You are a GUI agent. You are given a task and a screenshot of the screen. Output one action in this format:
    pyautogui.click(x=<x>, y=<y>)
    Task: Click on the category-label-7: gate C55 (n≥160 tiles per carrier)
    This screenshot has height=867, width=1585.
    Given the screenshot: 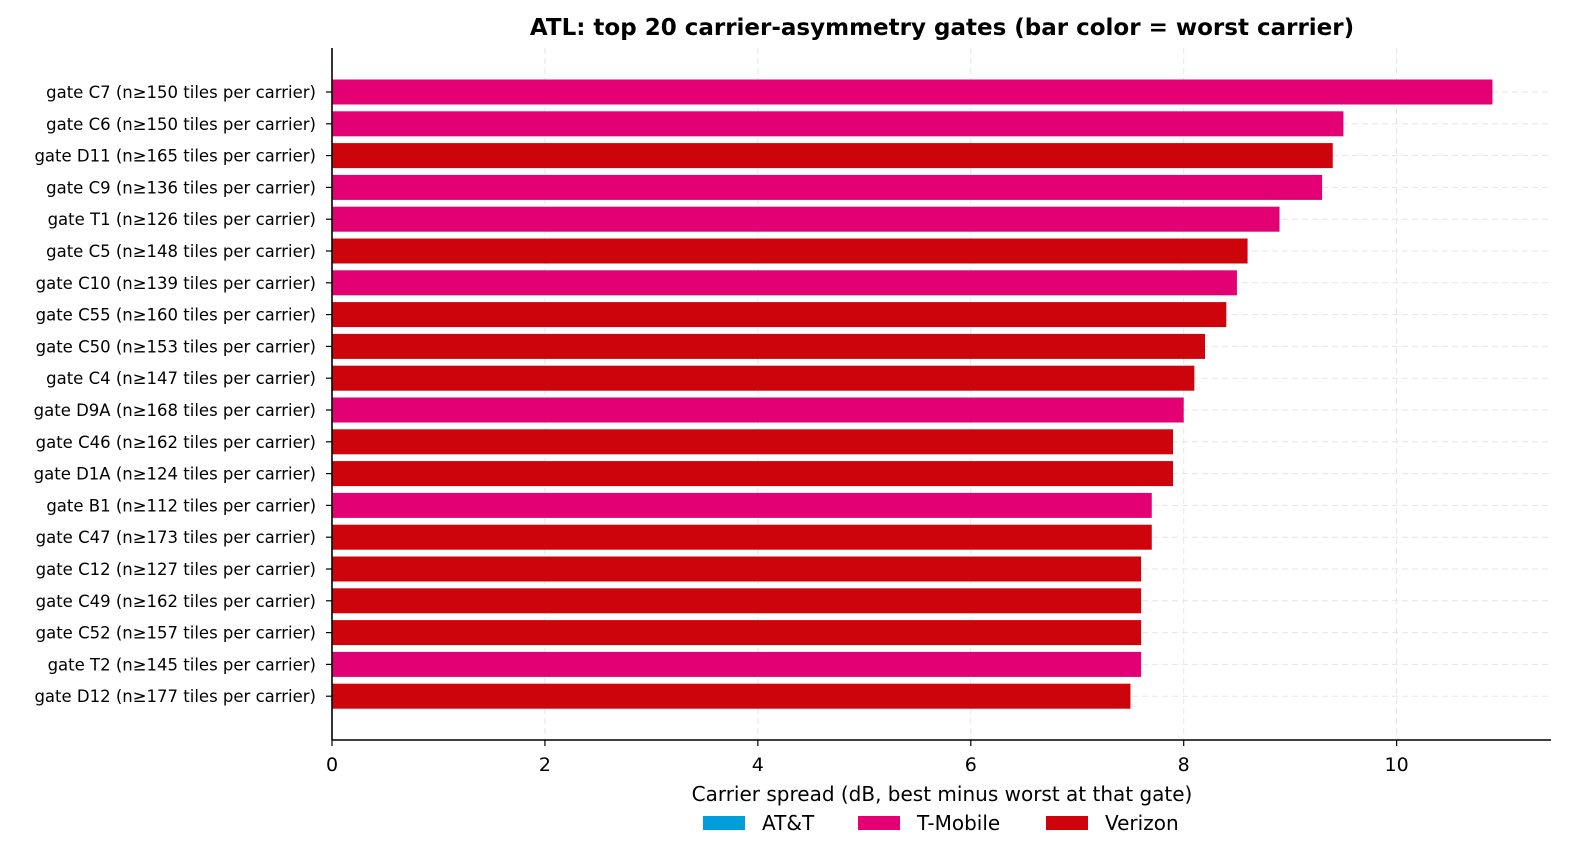 What is the action you would take?
    pyautogui.click(x=176, y=315)
    